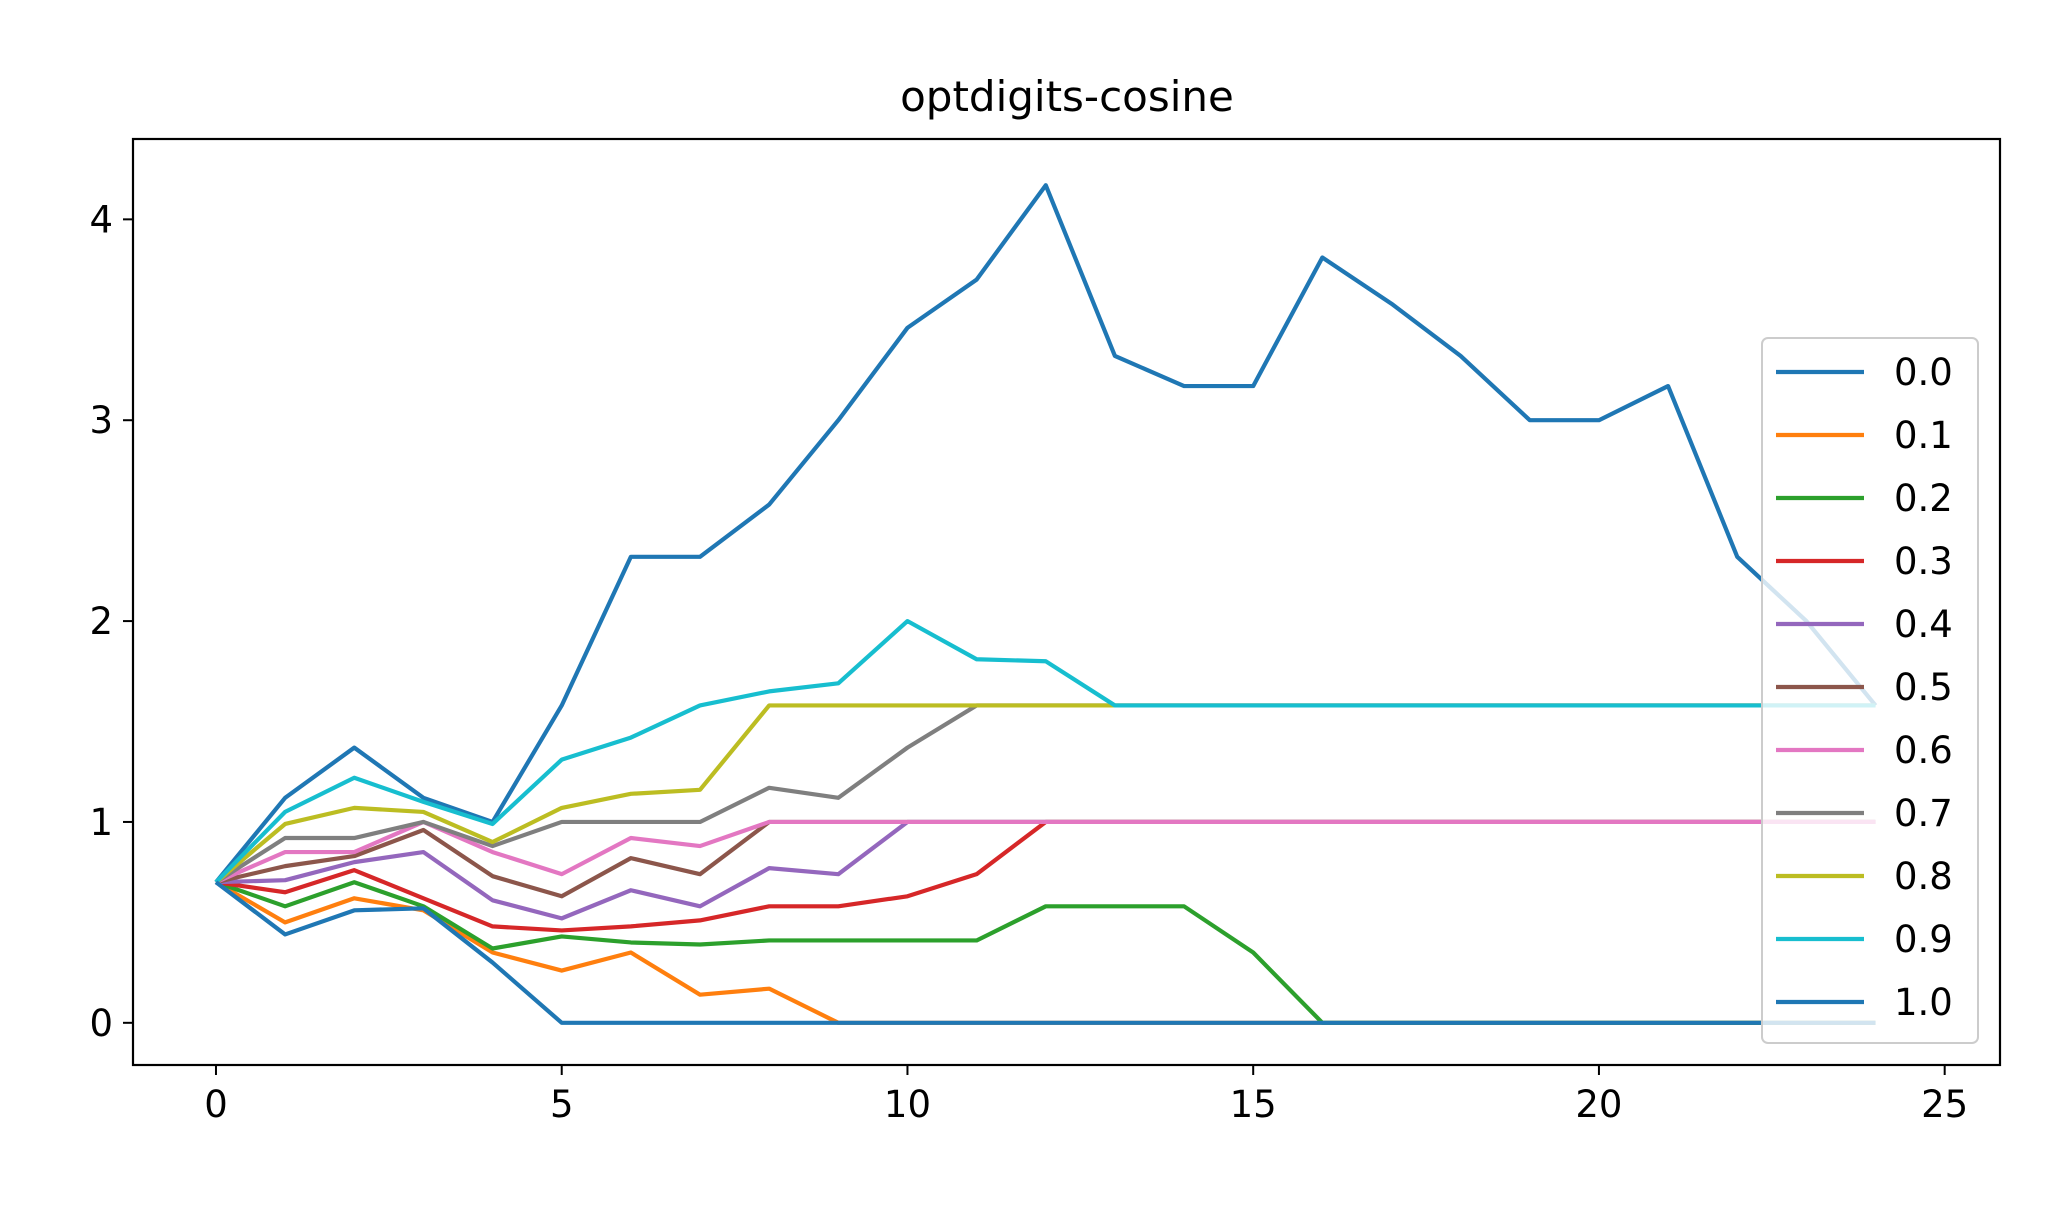  I want to click on legend-label-6: 0.6, so click(1923, 750).